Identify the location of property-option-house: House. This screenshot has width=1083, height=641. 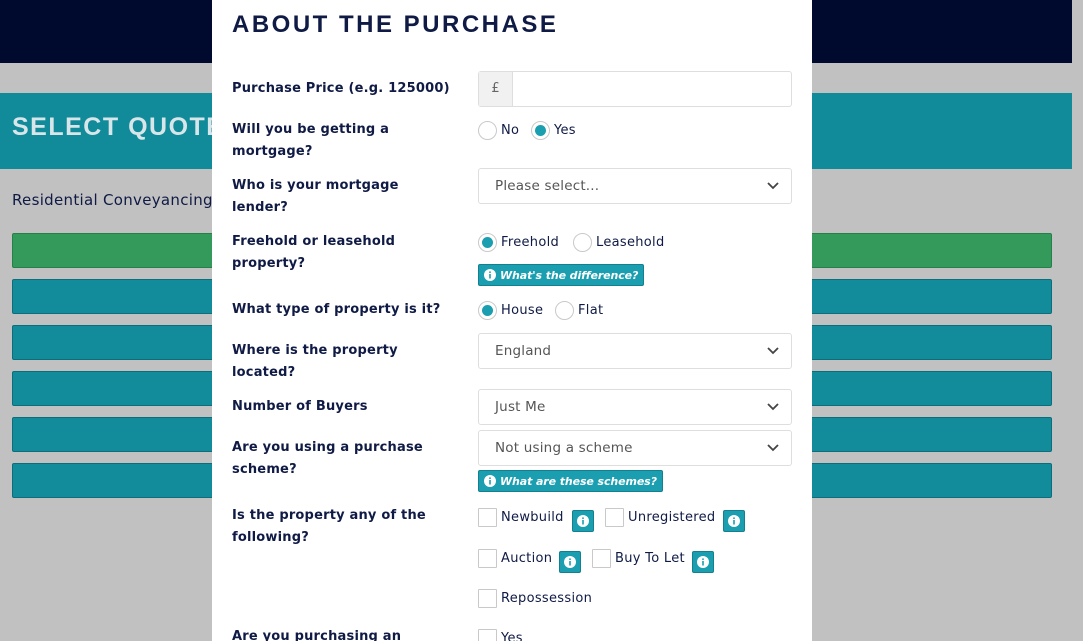
(510, 310).